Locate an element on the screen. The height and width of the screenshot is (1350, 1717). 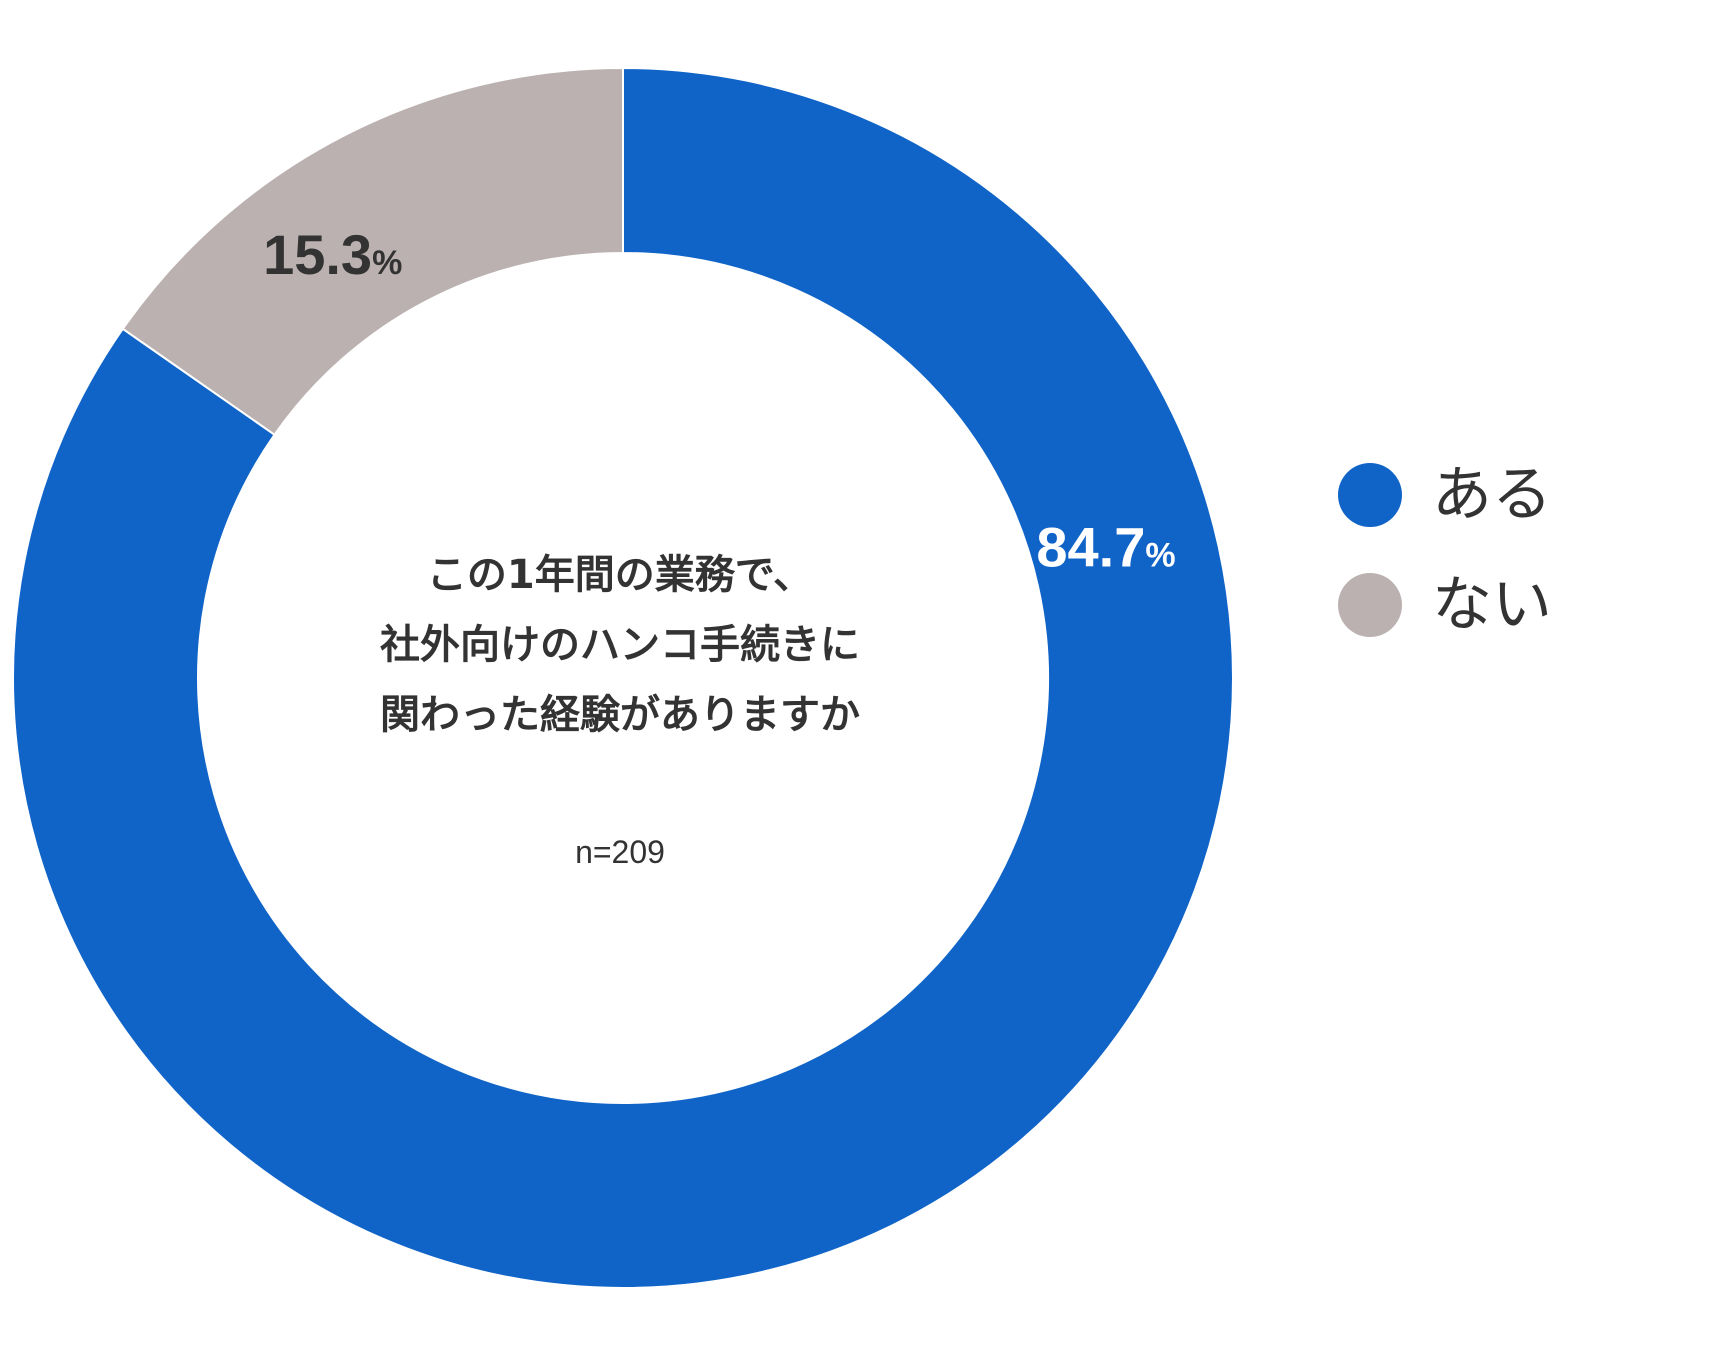
legend-swatch-aru is located at coordinates (1370, 495).